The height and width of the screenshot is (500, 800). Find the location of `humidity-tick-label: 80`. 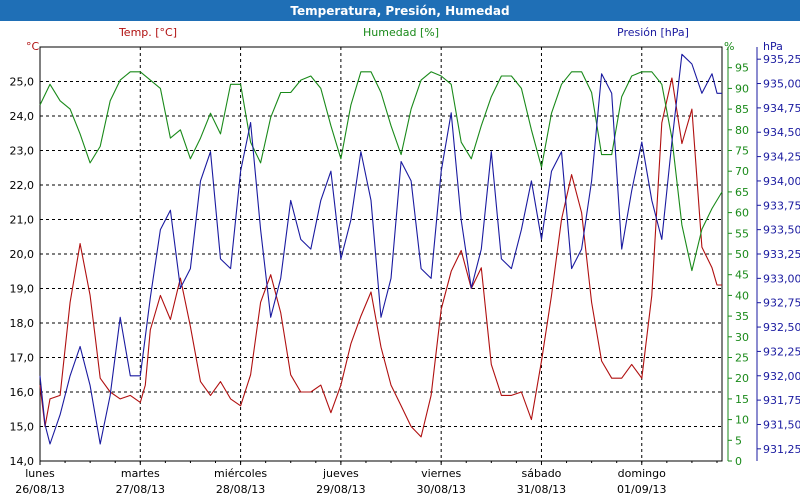

humidity-tick-label: 80 is located at coordinates (742, 130).